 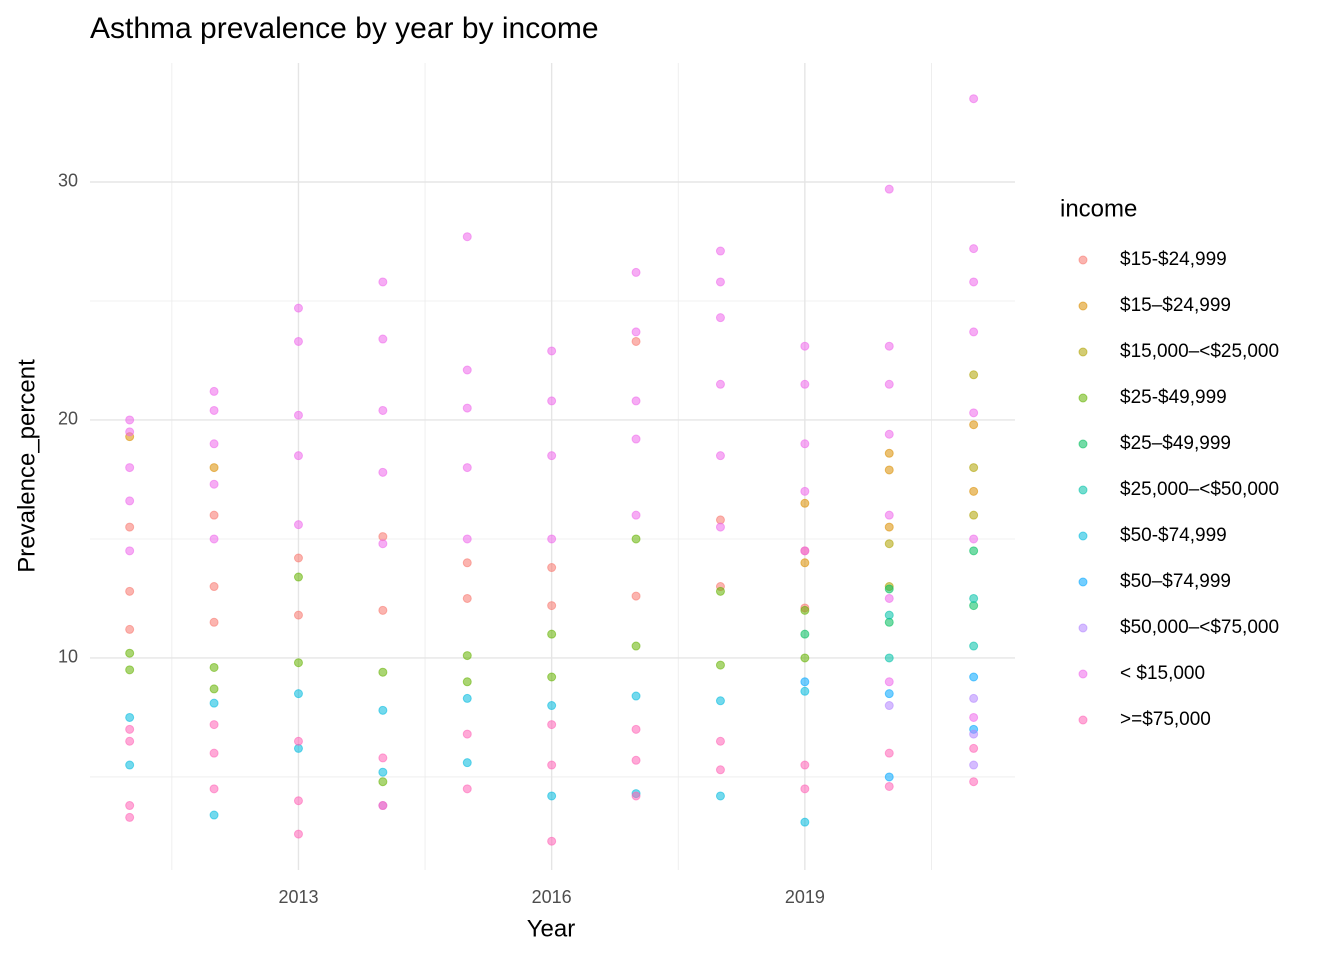 What do you see at coordinates (805, 897) in the screenshot?
I see `x-tick-label: 2019` at bounding box center [805, 897].